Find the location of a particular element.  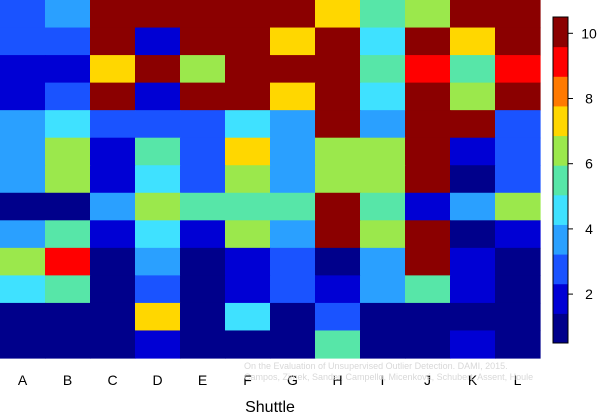

colorbar-tick-label: 2 is located at coordinates (589, 294).